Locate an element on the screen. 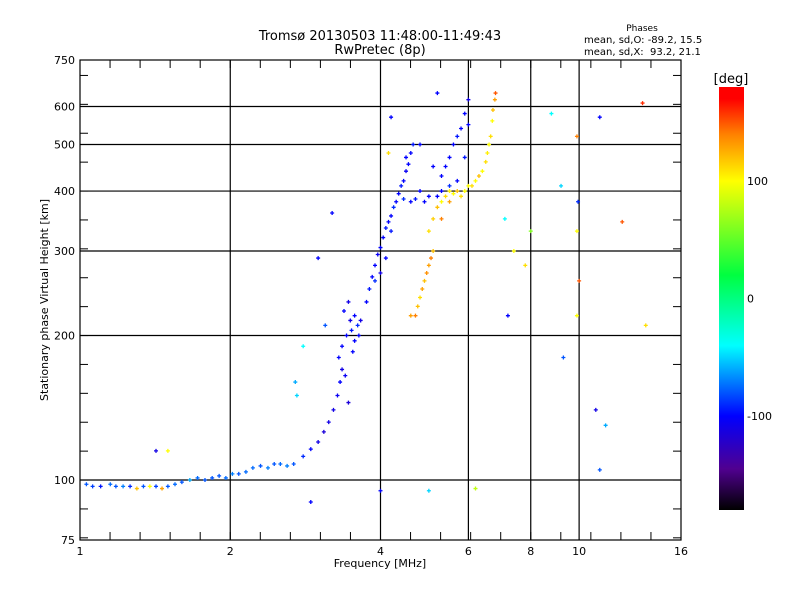 This screenshot has height=600, width=800. y-axis-label: Stationary phase Virtual Height [km] is located at coordinates (44, 300).